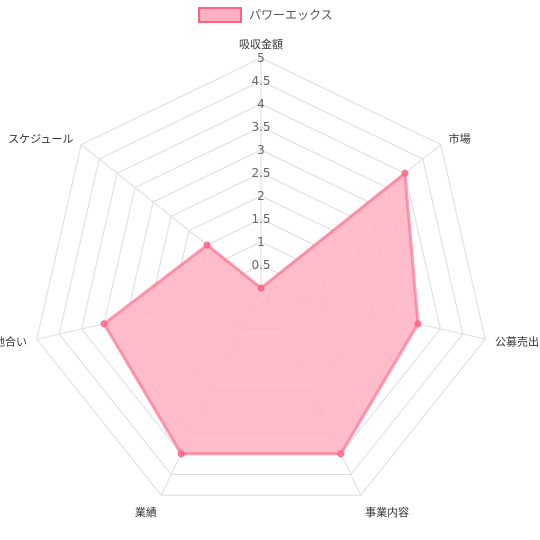 The width and height of the screenshot is (540, 540). I want to click on axis-label: スケジュール, so click(40, 138).